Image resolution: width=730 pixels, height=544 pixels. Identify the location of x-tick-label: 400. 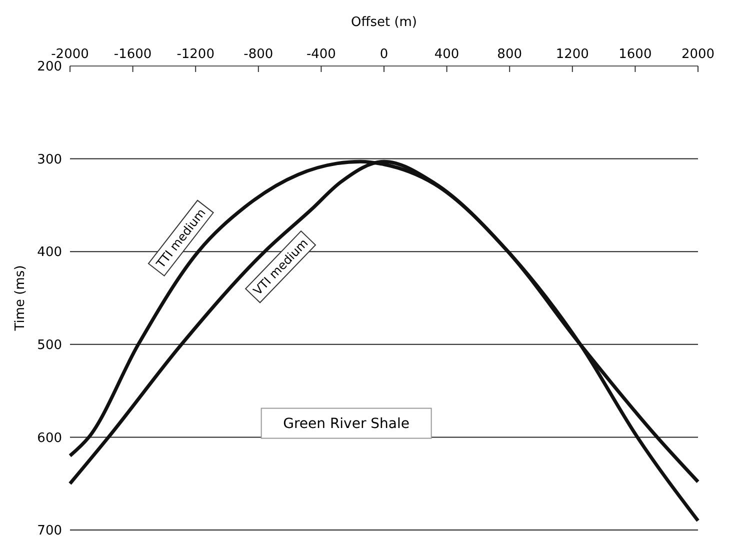
(447, 54).